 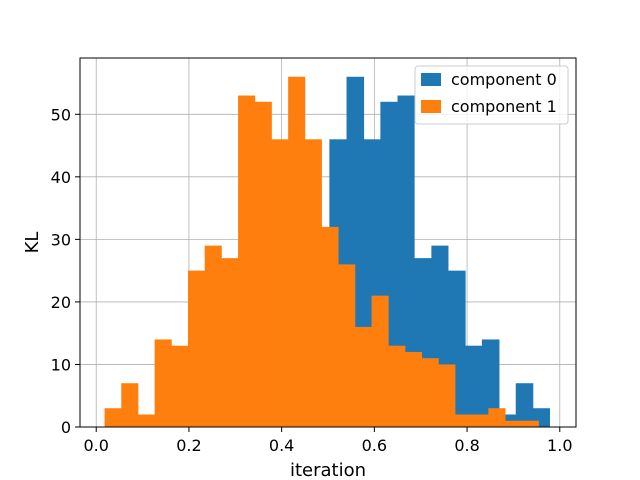 I want to click on y-tick-label: 20, so click(x=61, y=302).